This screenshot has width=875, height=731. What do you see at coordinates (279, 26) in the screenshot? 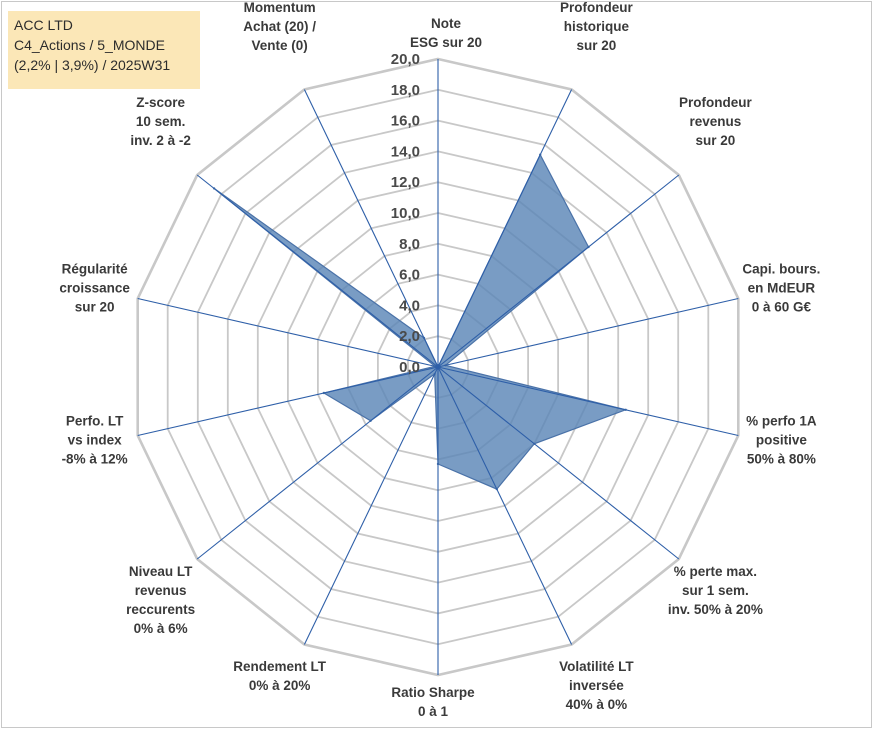
I see `axis-label: Momentum Achat (20) / Vente (0)` at bounding box center [279, 26].